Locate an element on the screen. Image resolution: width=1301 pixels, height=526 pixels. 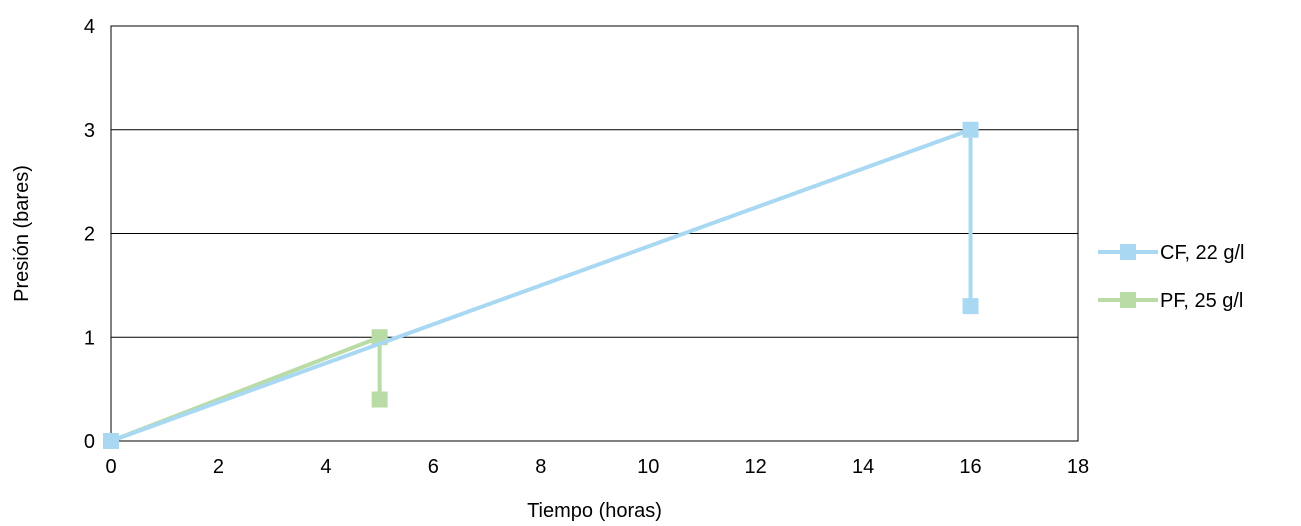
x-tick-label: 2 is located at coordinates (218, 467).